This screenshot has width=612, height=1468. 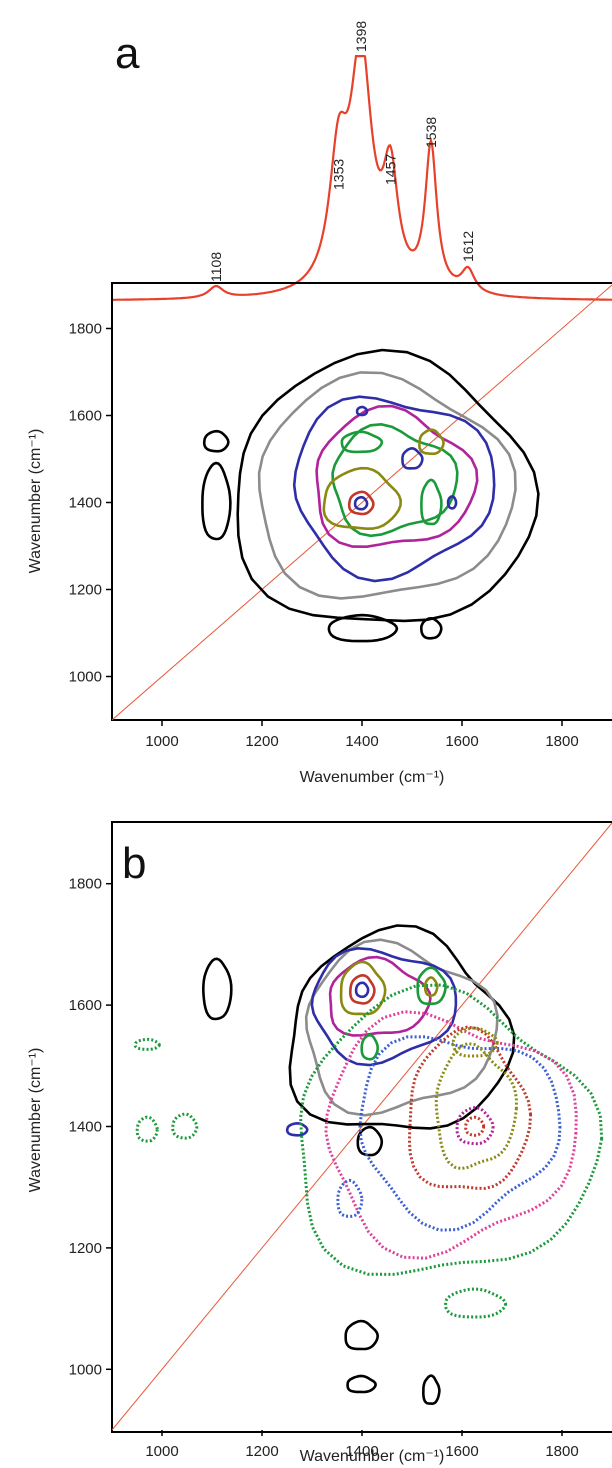 I want to click on spectrum-line, so click(x=362, y=178).